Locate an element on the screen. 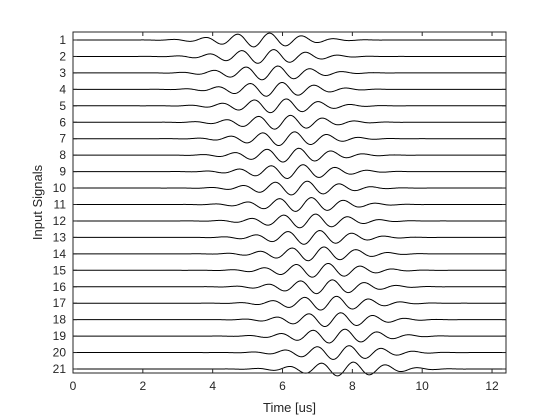 The width and height of the screenshot is (560, 420). y-tick-label: 5 is located at coordinates (62, 106).